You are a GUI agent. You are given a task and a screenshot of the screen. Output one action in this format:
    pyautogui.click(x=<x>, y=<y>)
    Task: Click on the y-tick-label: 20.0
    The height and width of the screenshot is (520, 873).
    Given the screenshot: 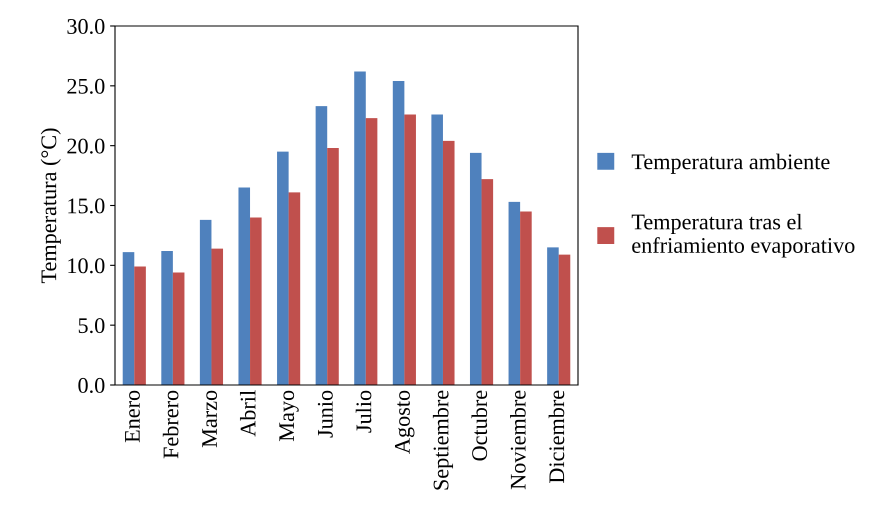 What is the action you would take?
    pyautogui.click(x=85, y=146)
    